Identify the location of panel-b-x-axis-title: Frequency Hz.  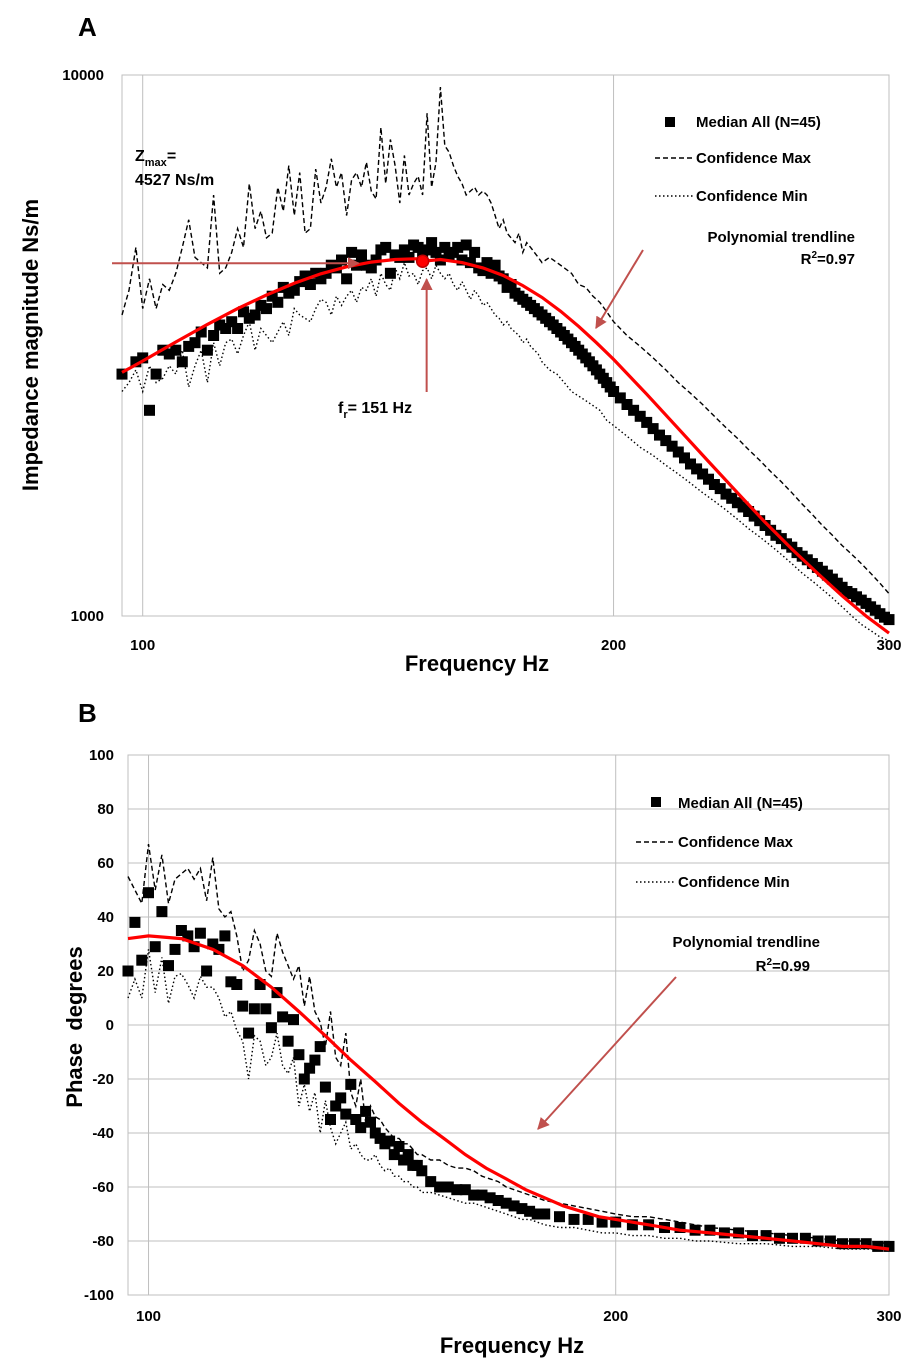
(512, 1345).